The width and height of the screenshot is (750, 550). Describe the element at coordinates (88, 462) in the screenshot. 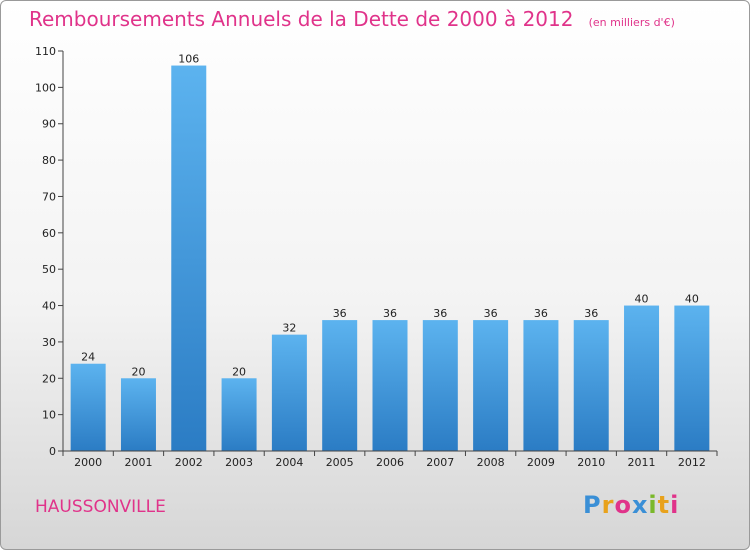

I see `x-tick-label: 2000` at that location.